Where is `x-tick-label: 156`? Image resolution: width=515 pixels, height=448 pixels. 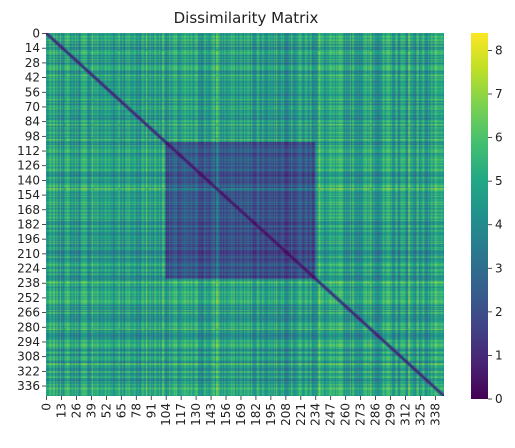 x-tick-label: 156 is located at coordinates (226, 414).